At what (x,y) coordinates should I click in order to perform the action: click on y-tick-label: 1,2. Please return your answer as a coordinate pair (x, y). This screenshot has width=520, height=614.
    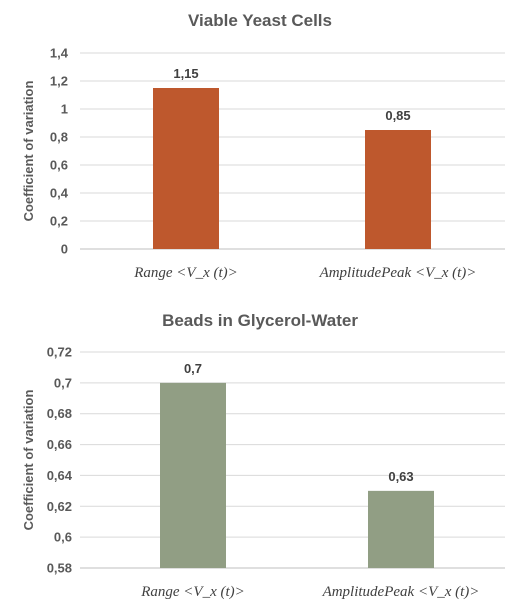
    Looking at the image, I should click on (59, 81).